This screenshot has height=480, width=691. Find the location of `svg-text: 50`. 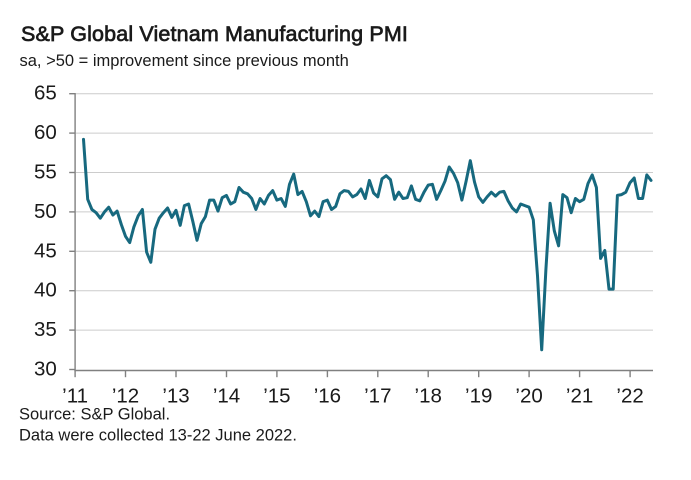

svg-text: 50 is located at coordinates (45, 211).